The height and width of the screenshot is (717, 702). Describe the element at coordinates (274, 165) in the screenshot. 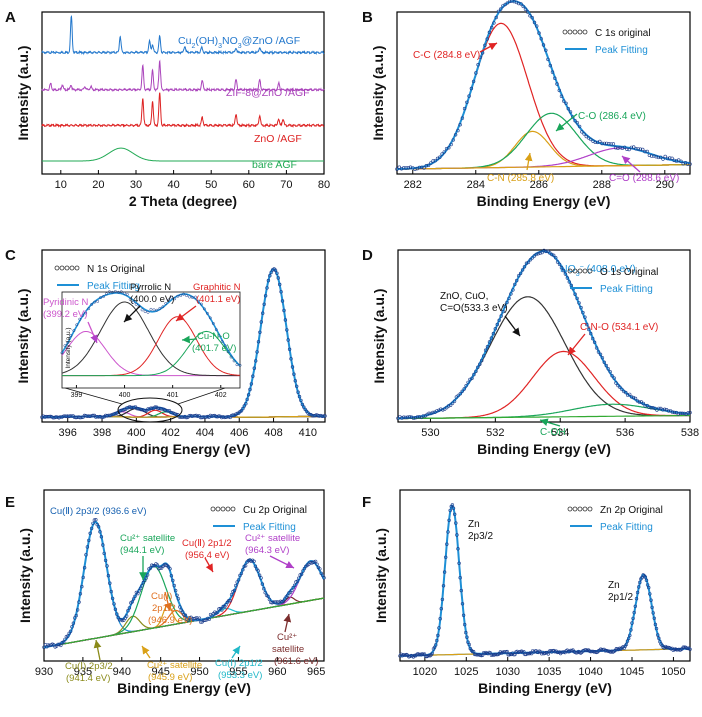

I see `series-label: bare AGF` at that location.